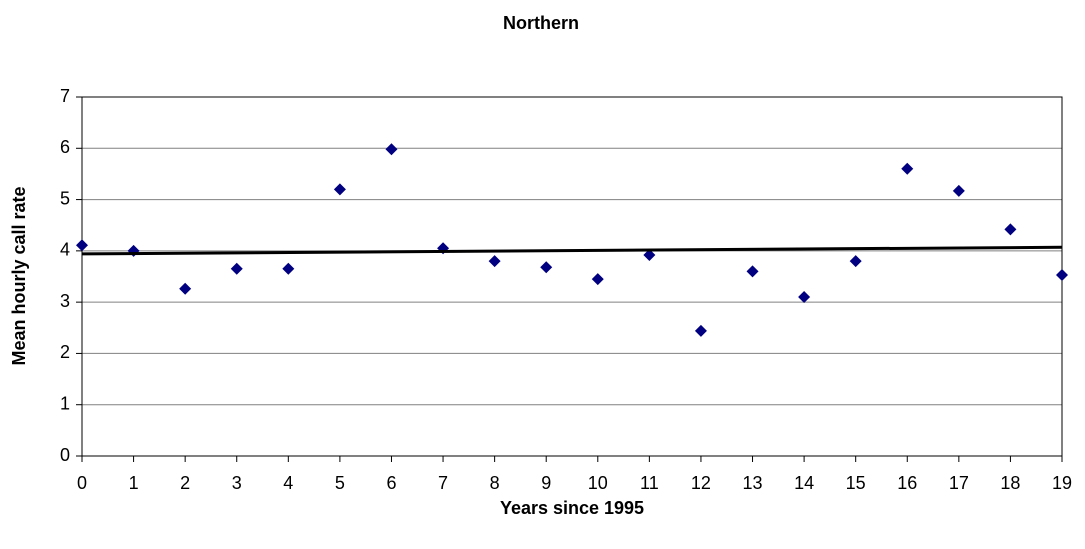 This screenshot has width=1085, height=549. I want to click on y-tick-label: 0, so click(65, 455).